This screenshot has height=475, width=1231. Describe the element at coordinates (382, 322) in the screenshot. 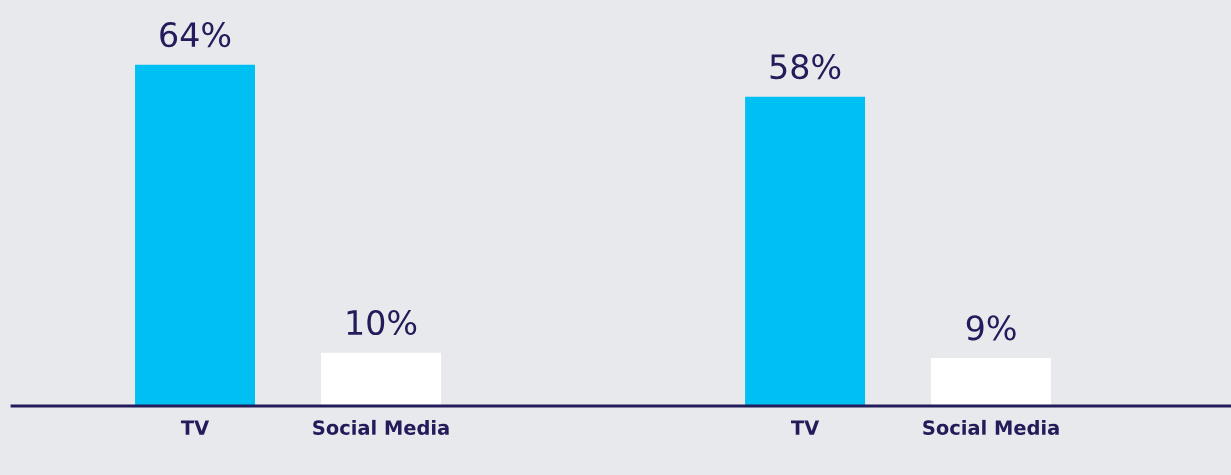

I see `data-label: 10%` at that location.